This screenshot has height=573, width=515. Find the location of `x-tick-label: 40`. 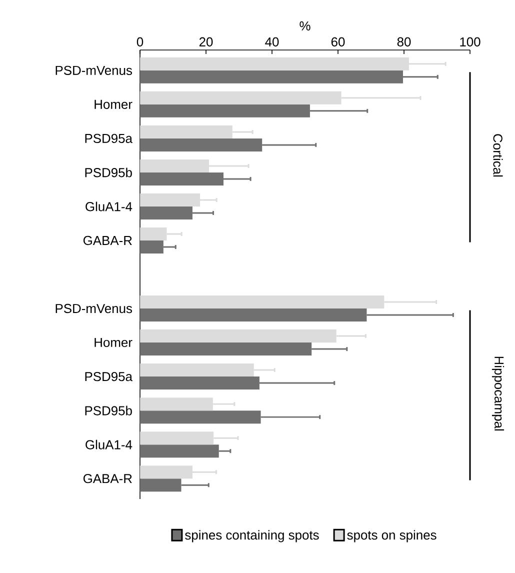

x-tick-label: 40 is located at coordinates (272, 41).